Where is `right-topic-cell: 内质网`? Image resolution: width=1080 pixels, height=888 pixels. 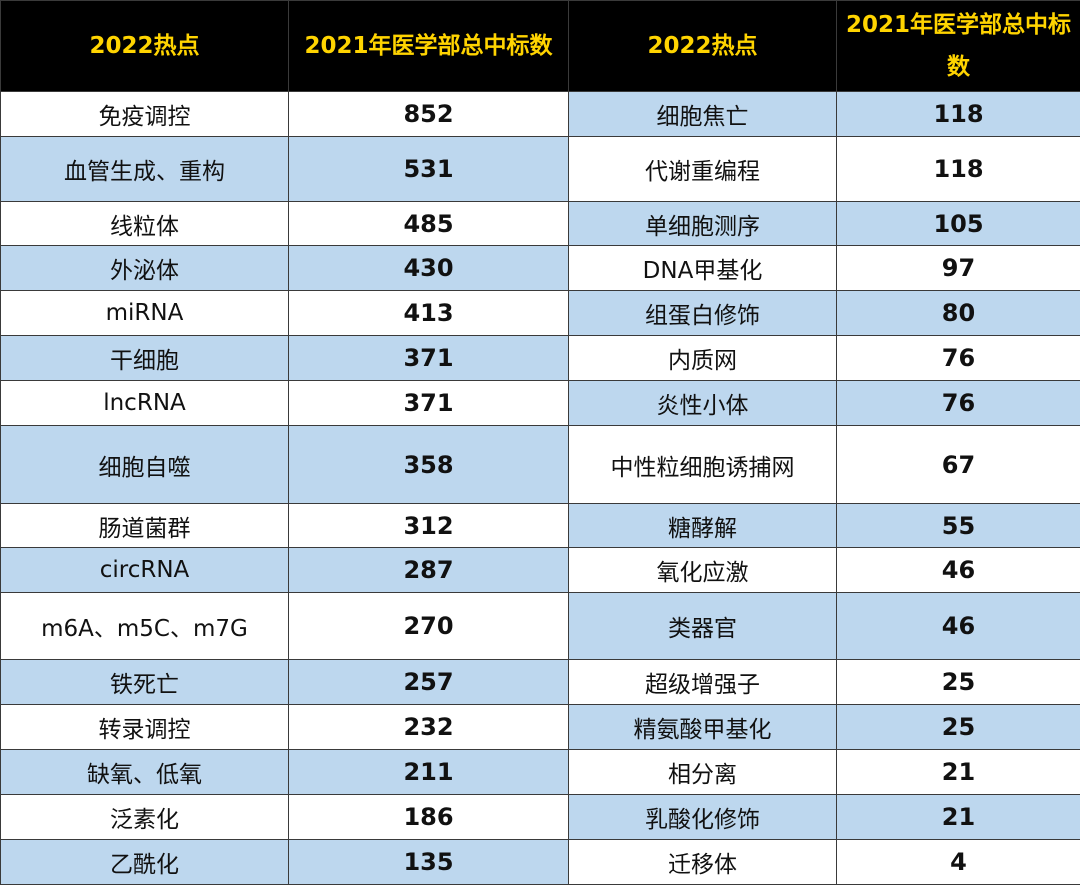 right-topic-cell: 内质网 is located at coordinates (702, 358).